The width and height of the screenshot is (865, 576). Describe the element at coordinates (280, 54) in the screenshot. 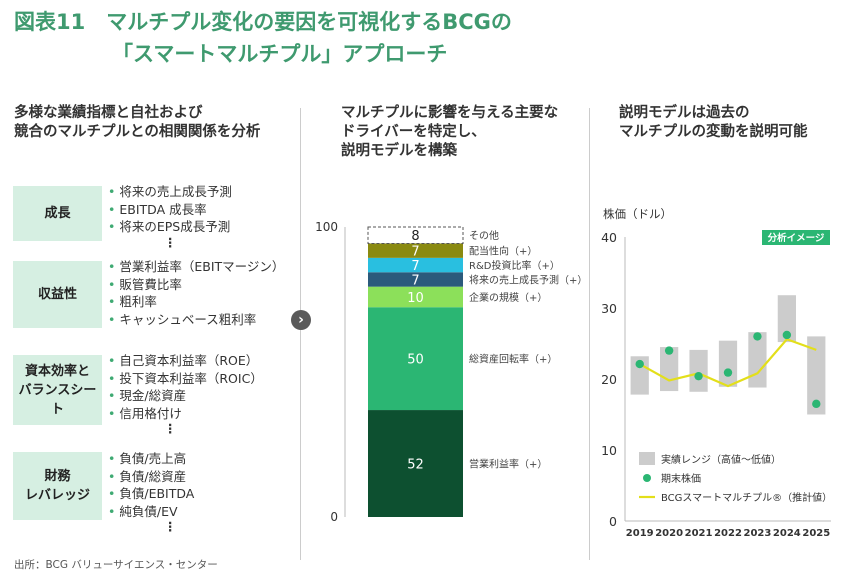

I see `title-line-2: 「スマートマルチプル」アプローチ` at that location.